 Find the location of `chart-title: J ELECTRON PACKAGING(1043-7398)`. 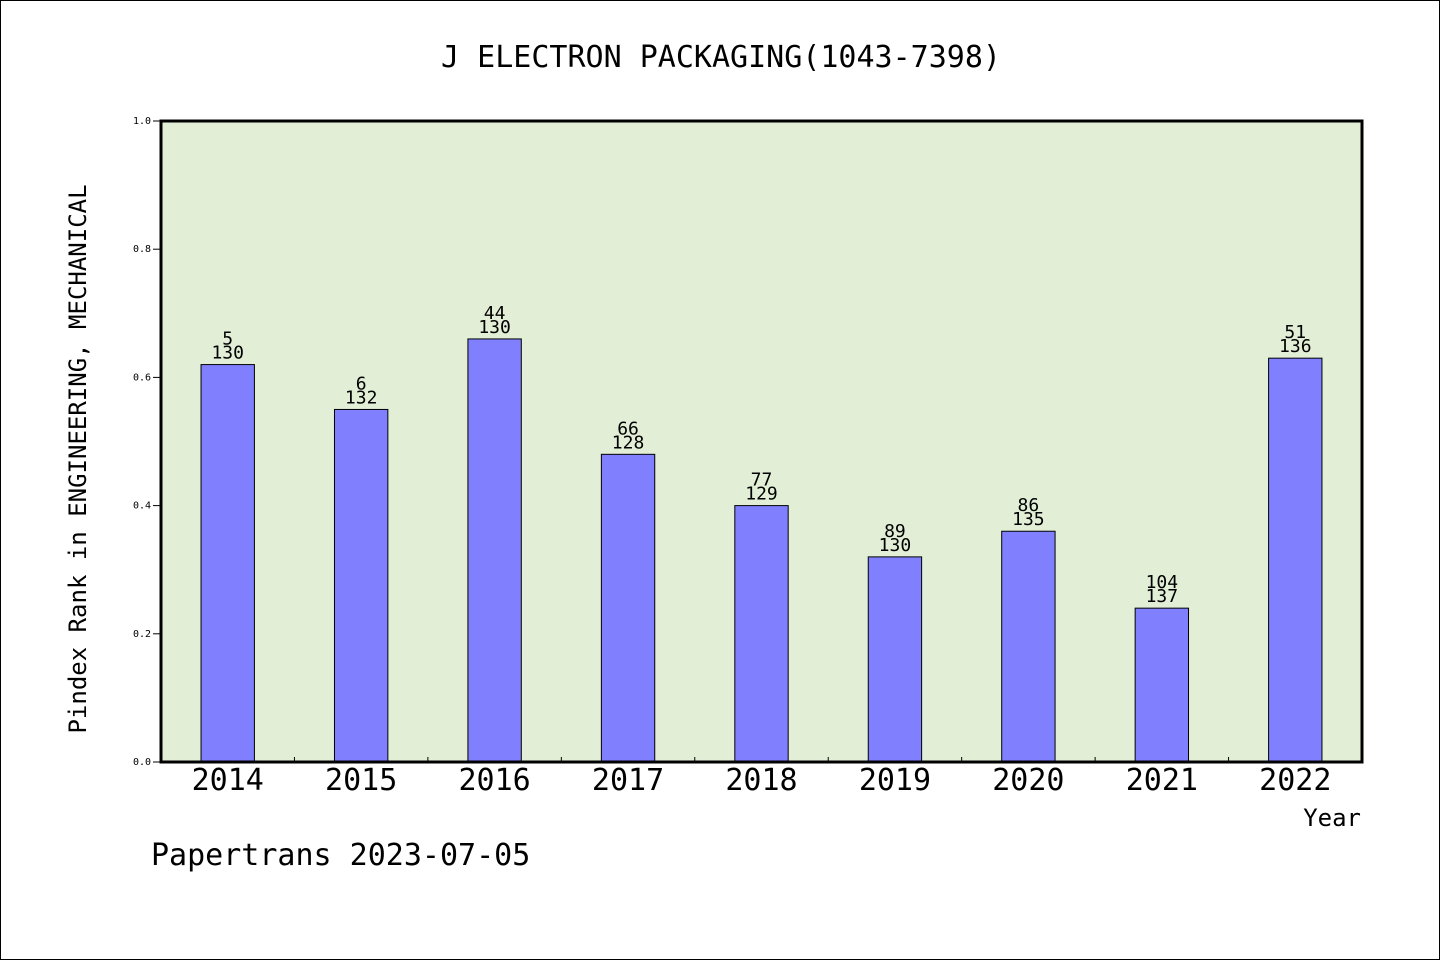

chart-title: J ELECTRON PACKAGING(1043-7398) is located at coordinates (721, 57).